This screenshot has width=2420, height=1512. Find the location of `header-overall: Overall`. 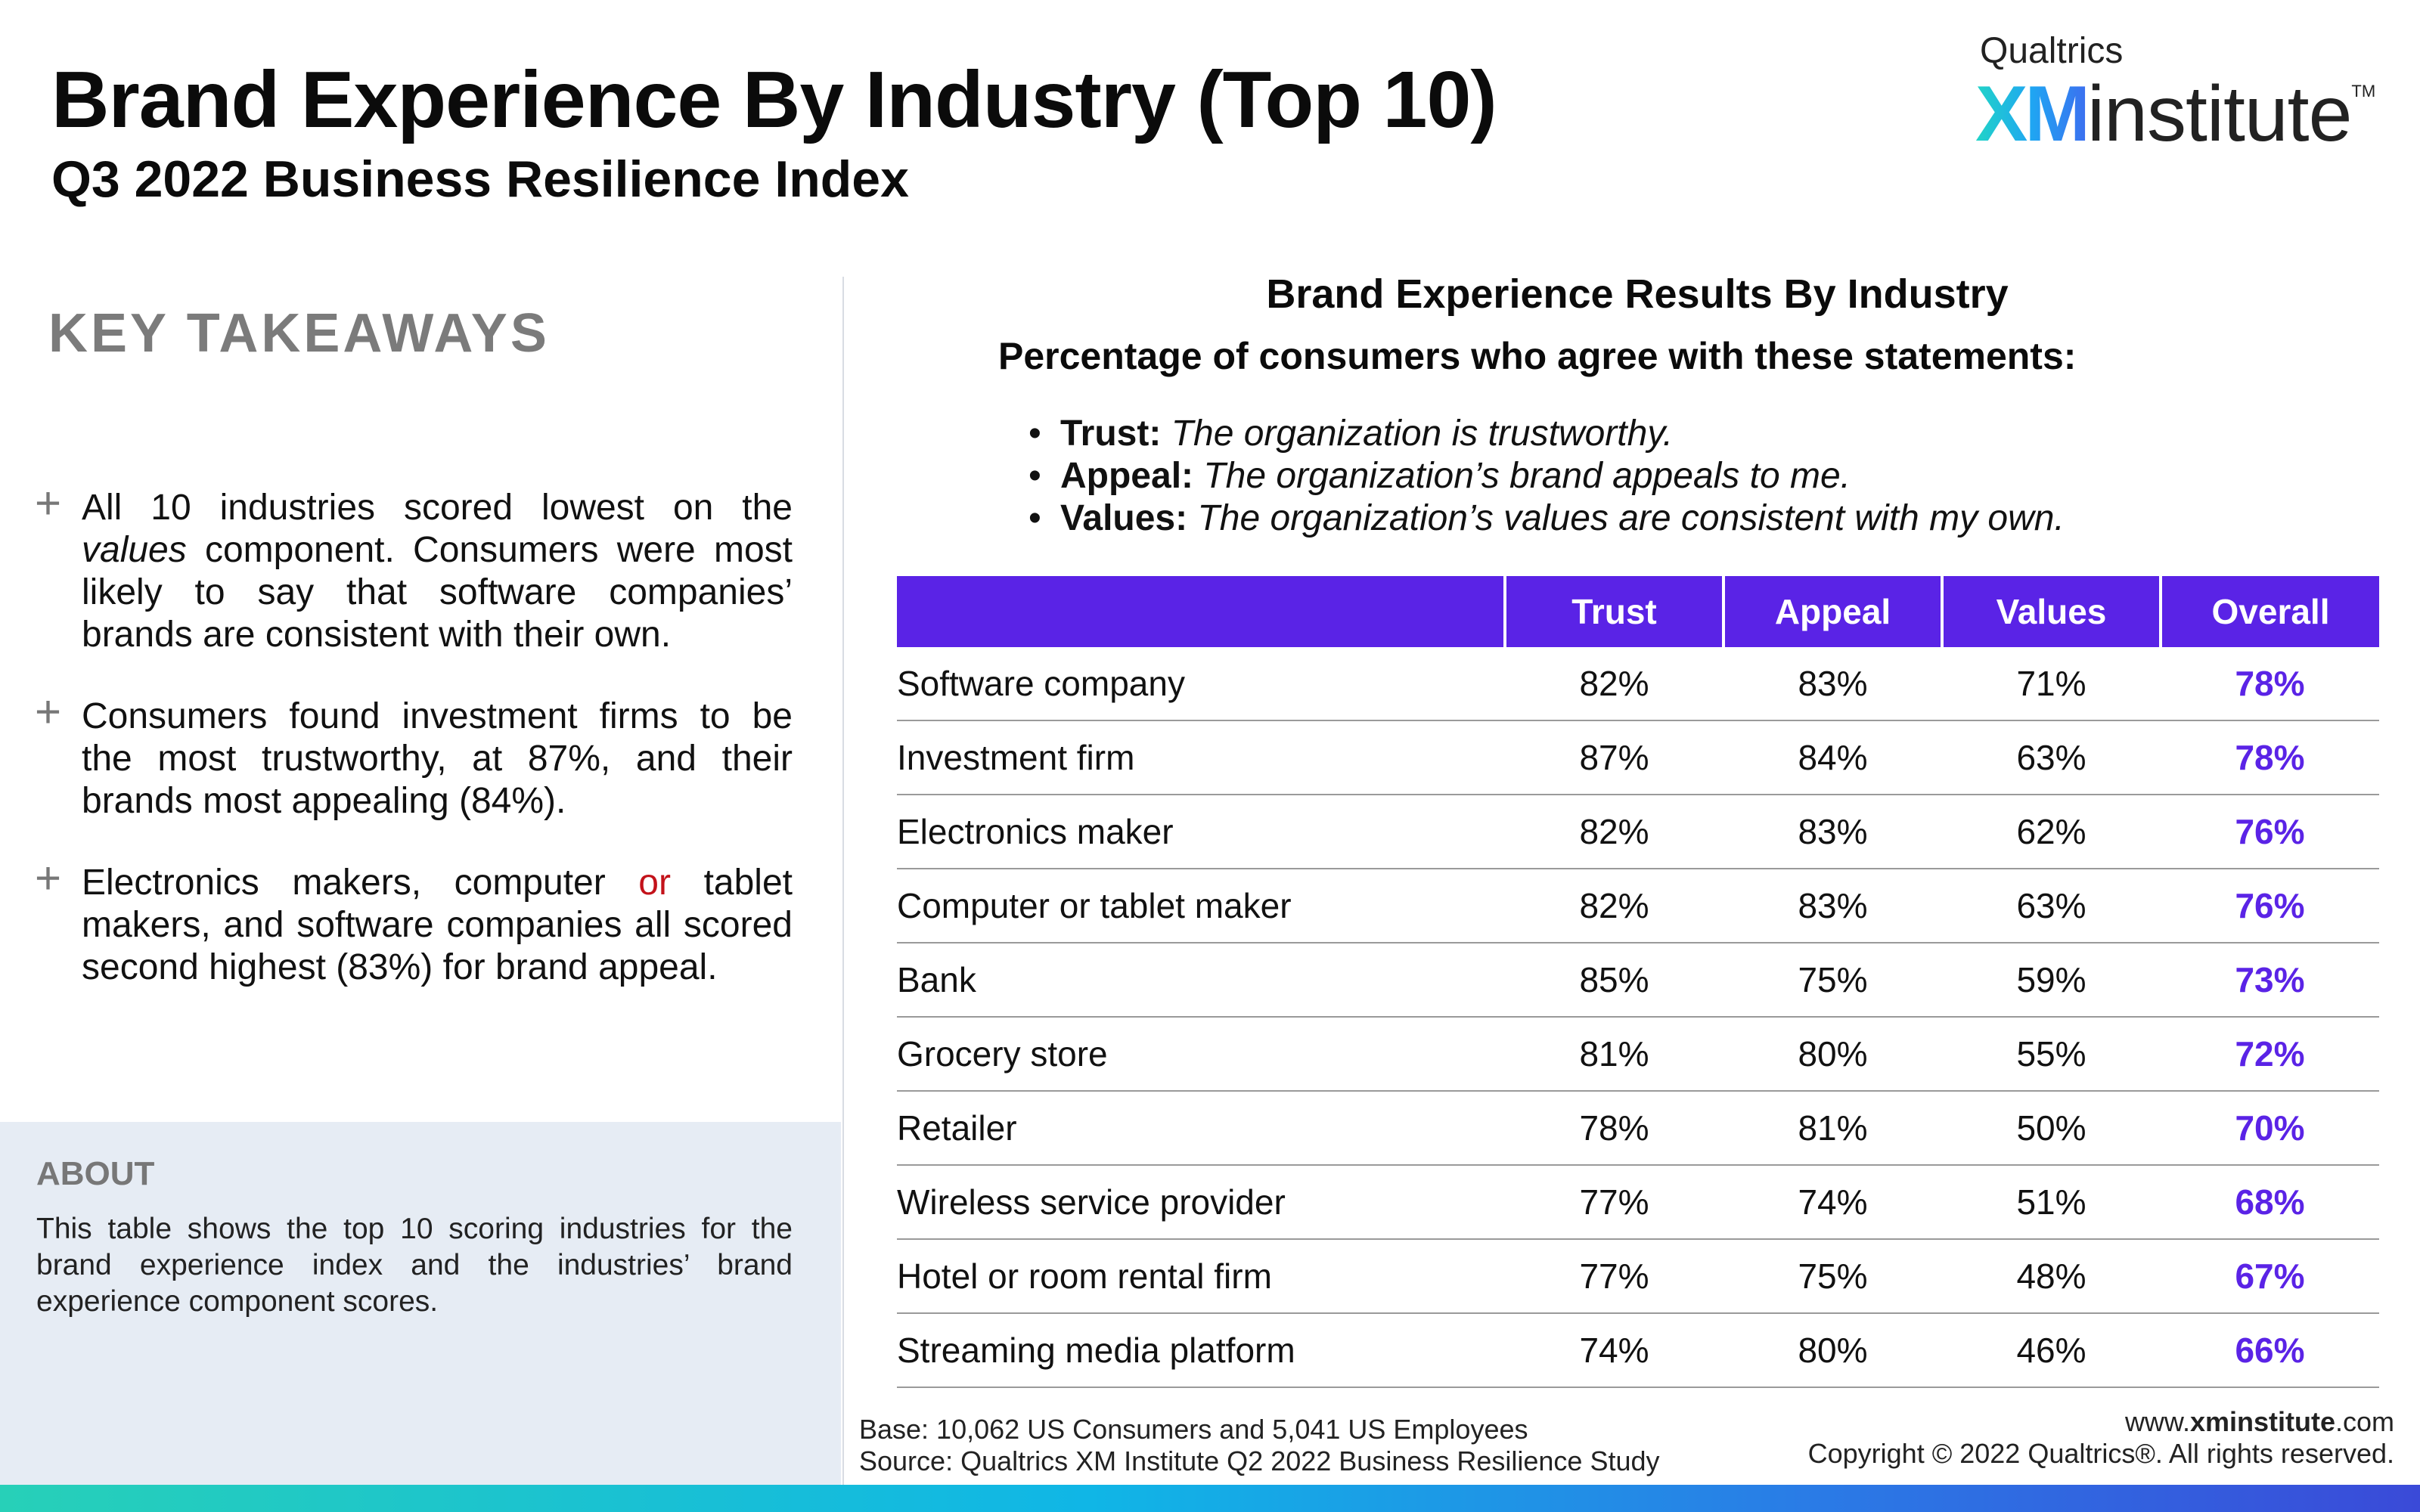

header-overall: Overall is located at coordinates (2269, 611).